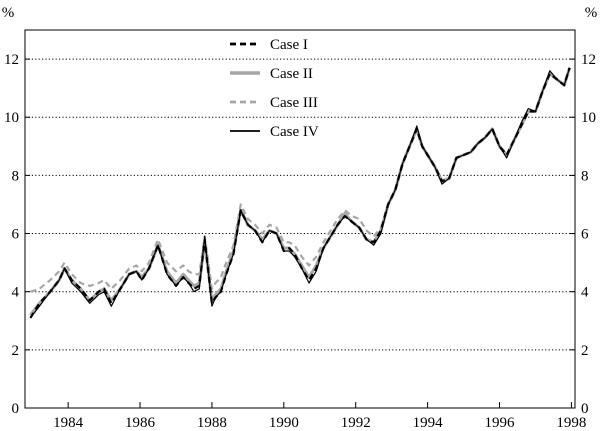 The height and width of the screenshot is (431, 600). I want to click on x-tick-label: 1988, so click(212, 423).